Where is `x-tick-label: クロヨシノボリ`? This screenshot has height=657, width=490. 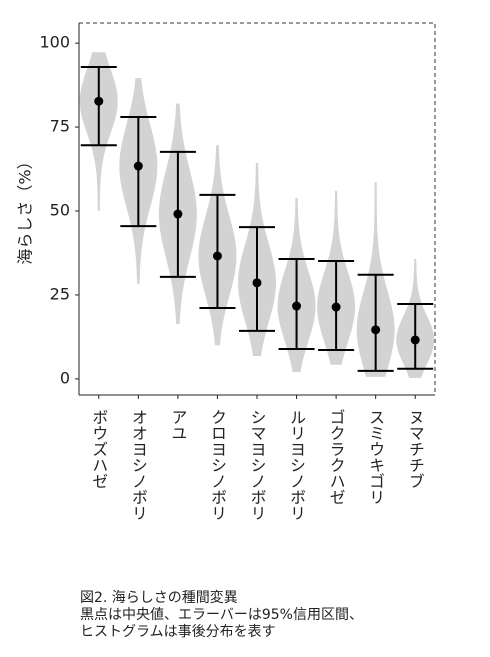
x-tick-label: クロヨシノボリ is located at coordinates (217, 465).